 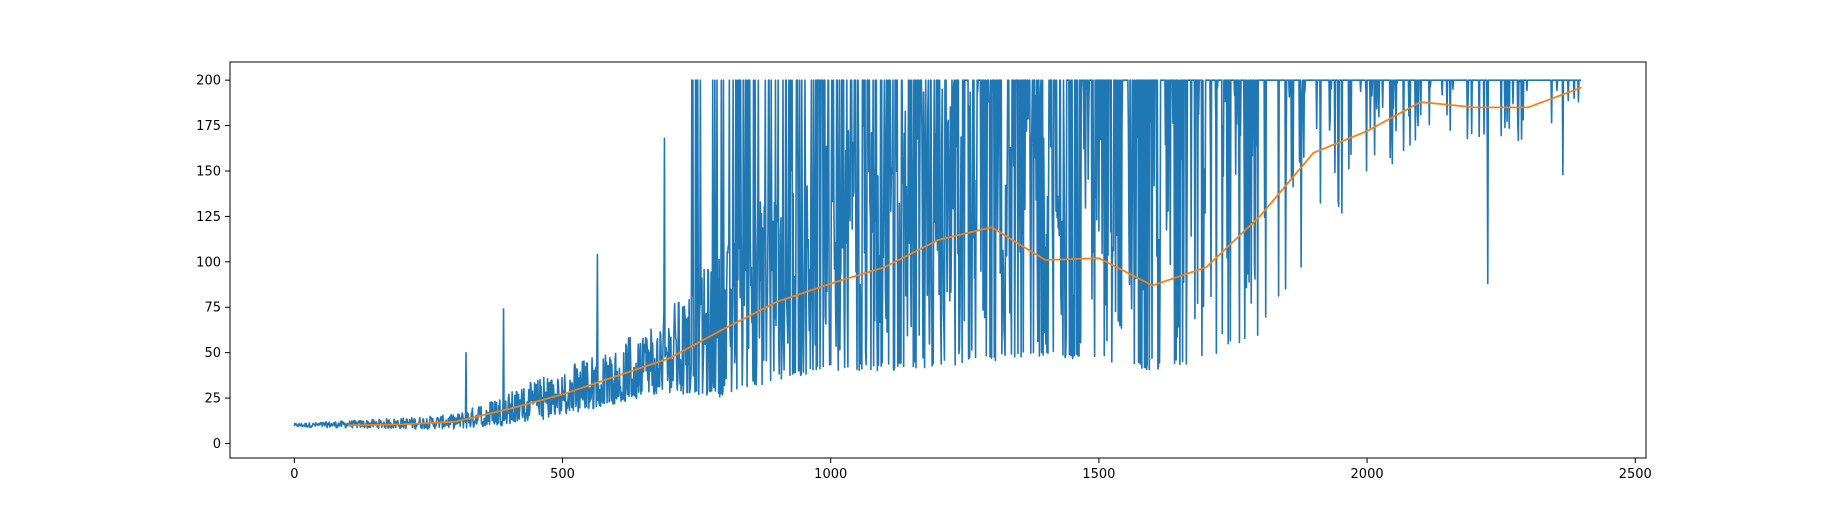 I want to click on x-tick-label: 1000, so click(x=830, y=474).